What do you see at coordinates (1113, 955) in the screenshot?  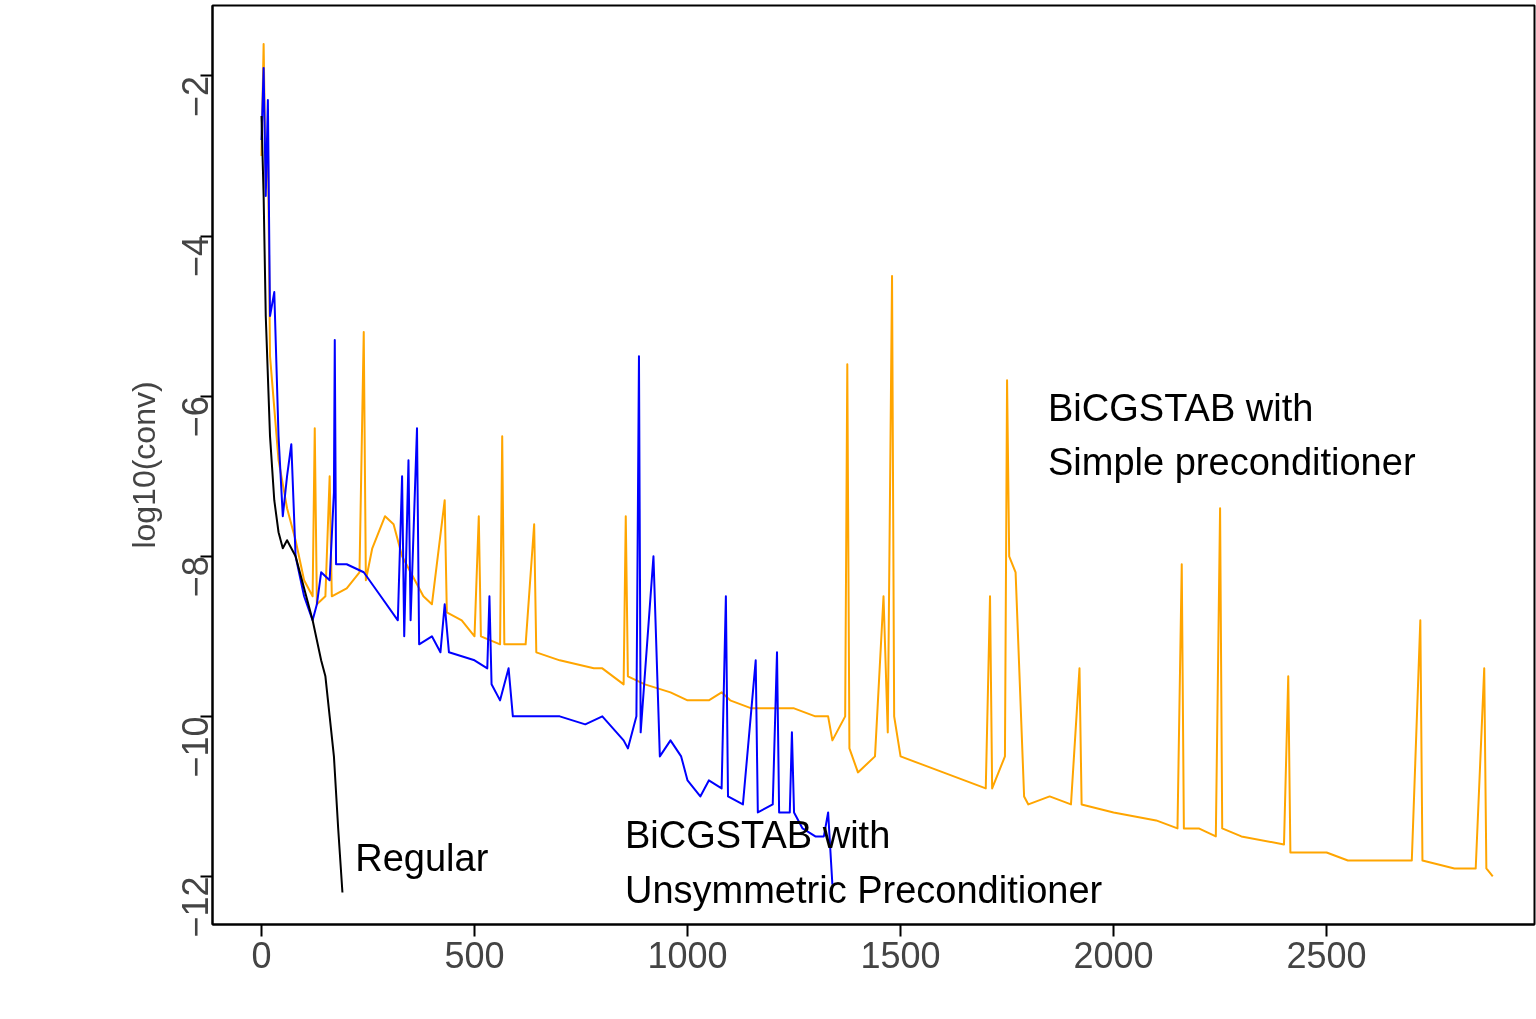 I see `x-tick-label: 2000` at bounding box center [1113, 955].